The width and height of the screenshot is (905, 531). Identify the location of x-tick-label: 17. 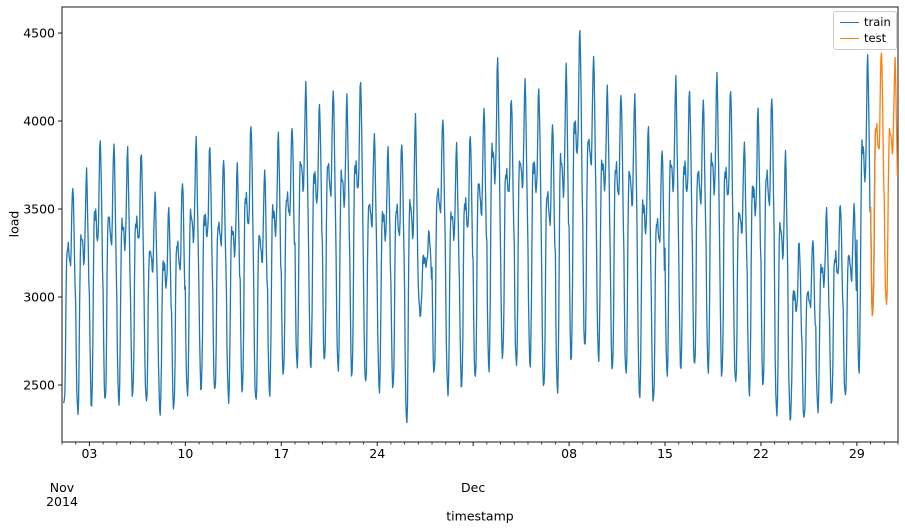
(281, 453).